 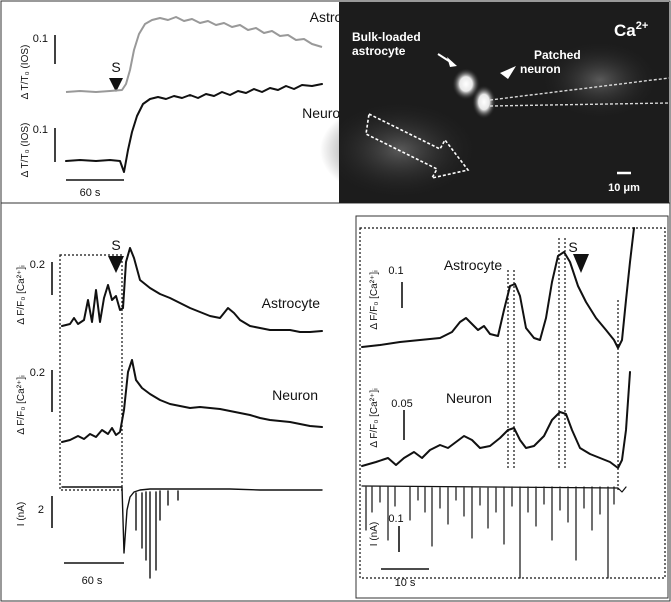 What do you see at coordinates (508, 72) in the screenshot?
I see `neuron-pointer-head` at bounding box center [508, 72].